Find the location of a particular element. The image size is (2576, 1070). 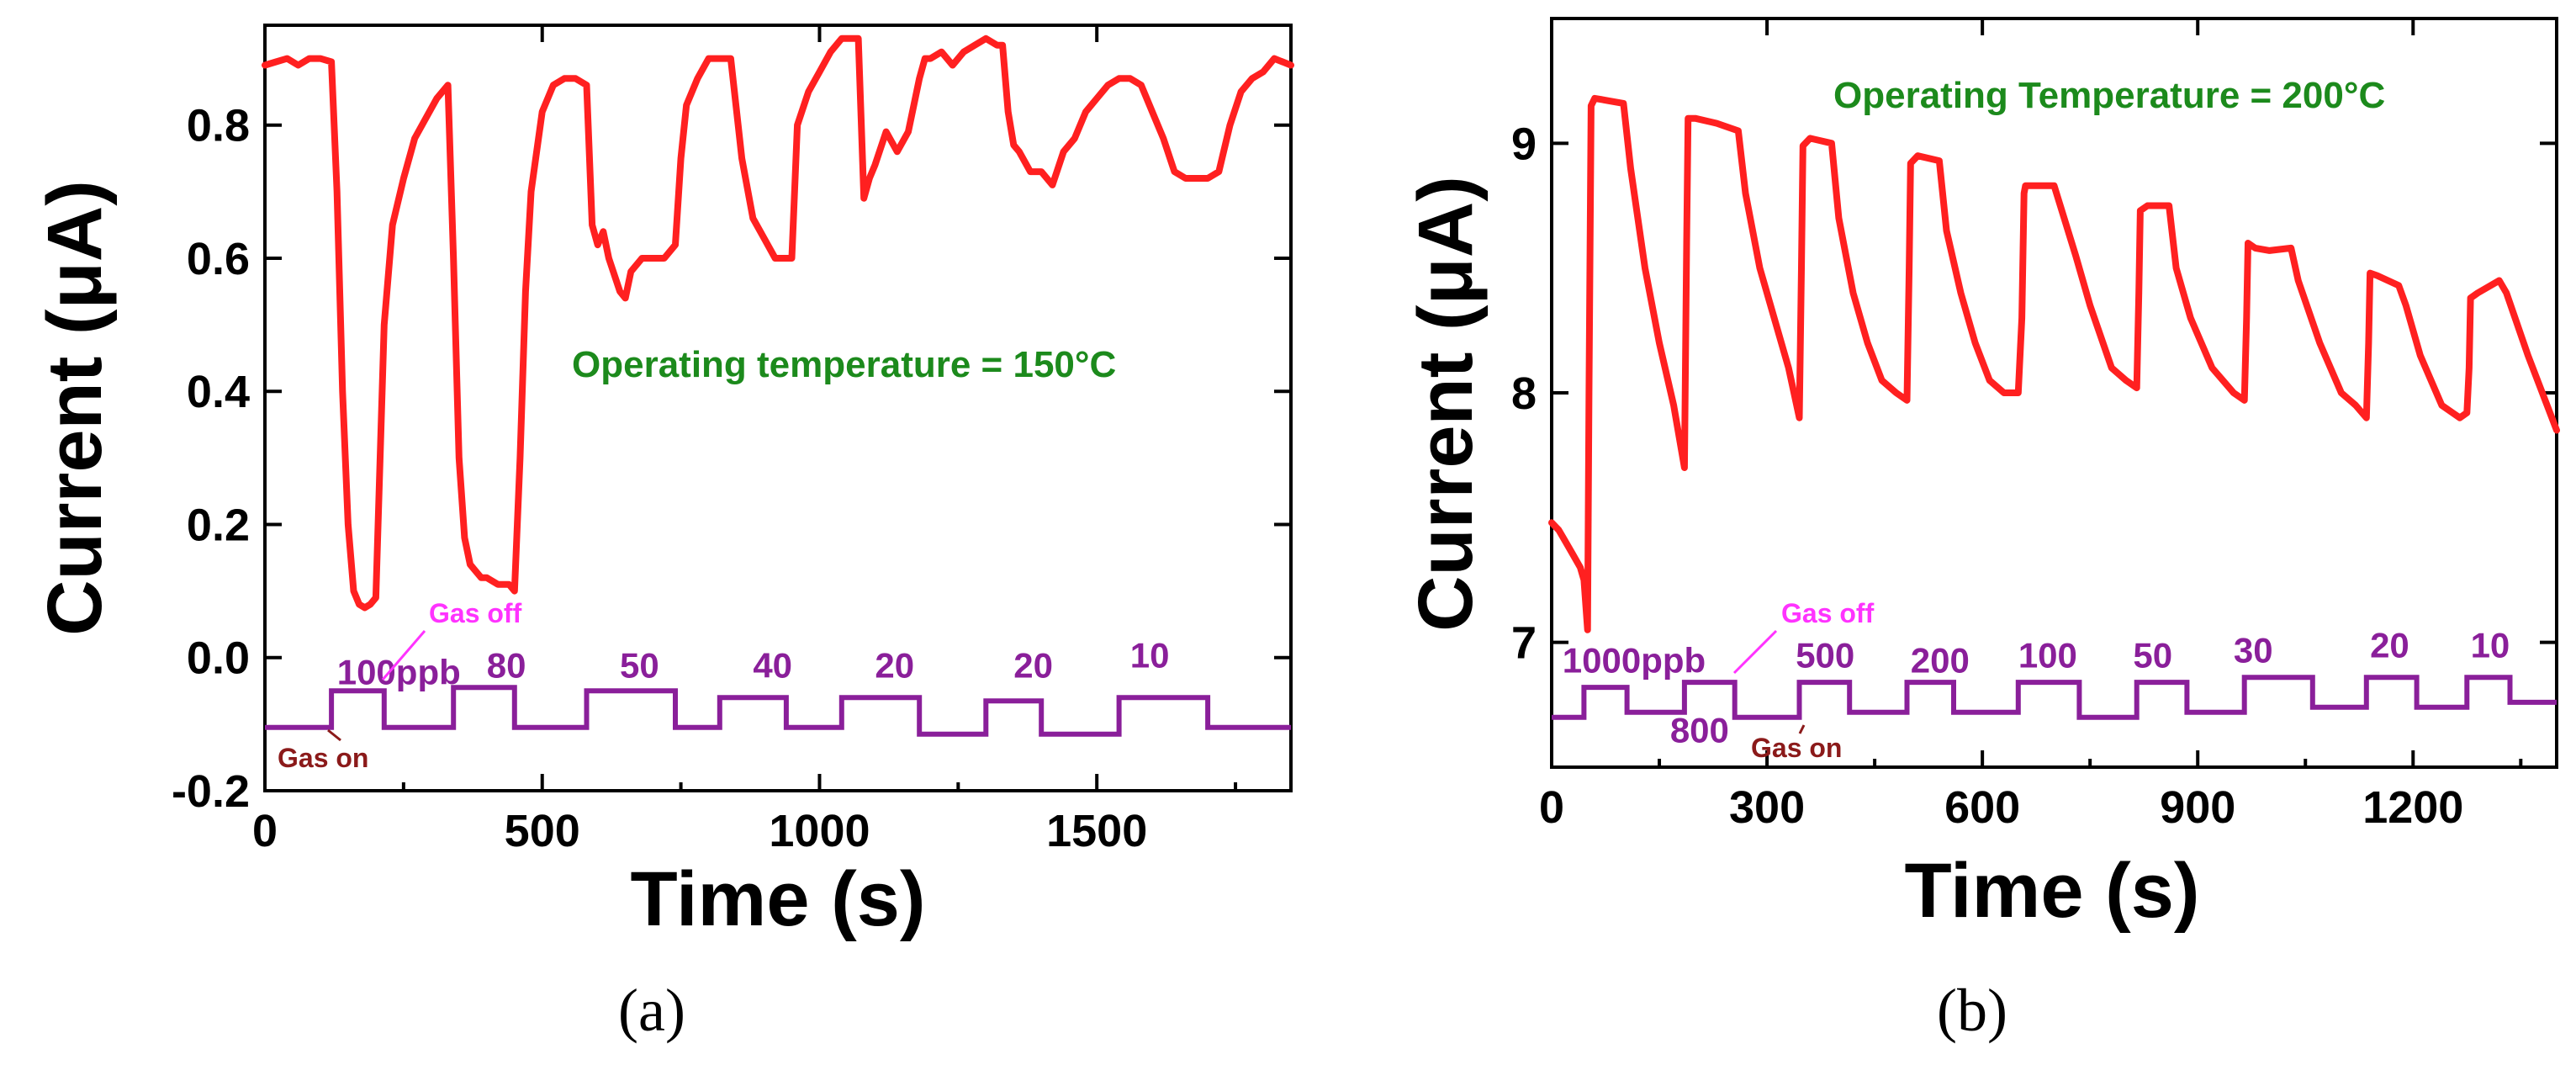

b-concentration-label-below: 800 is located at coordinates (1699, 730).